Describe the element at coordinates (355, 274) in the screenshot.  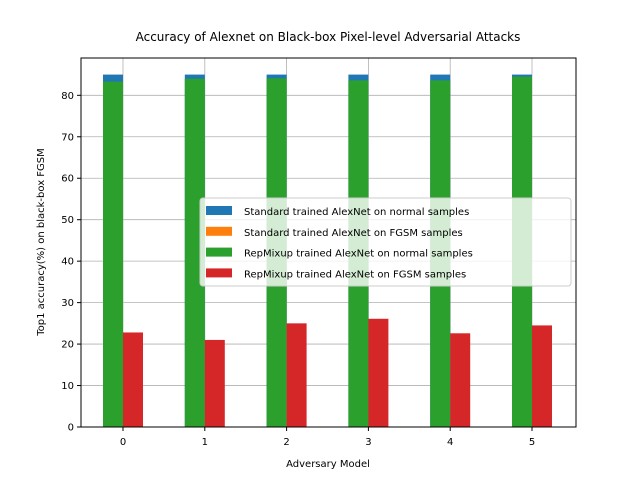
I see `legend-label: RepMixup trained AlexNet on FGSM samples` at that location.